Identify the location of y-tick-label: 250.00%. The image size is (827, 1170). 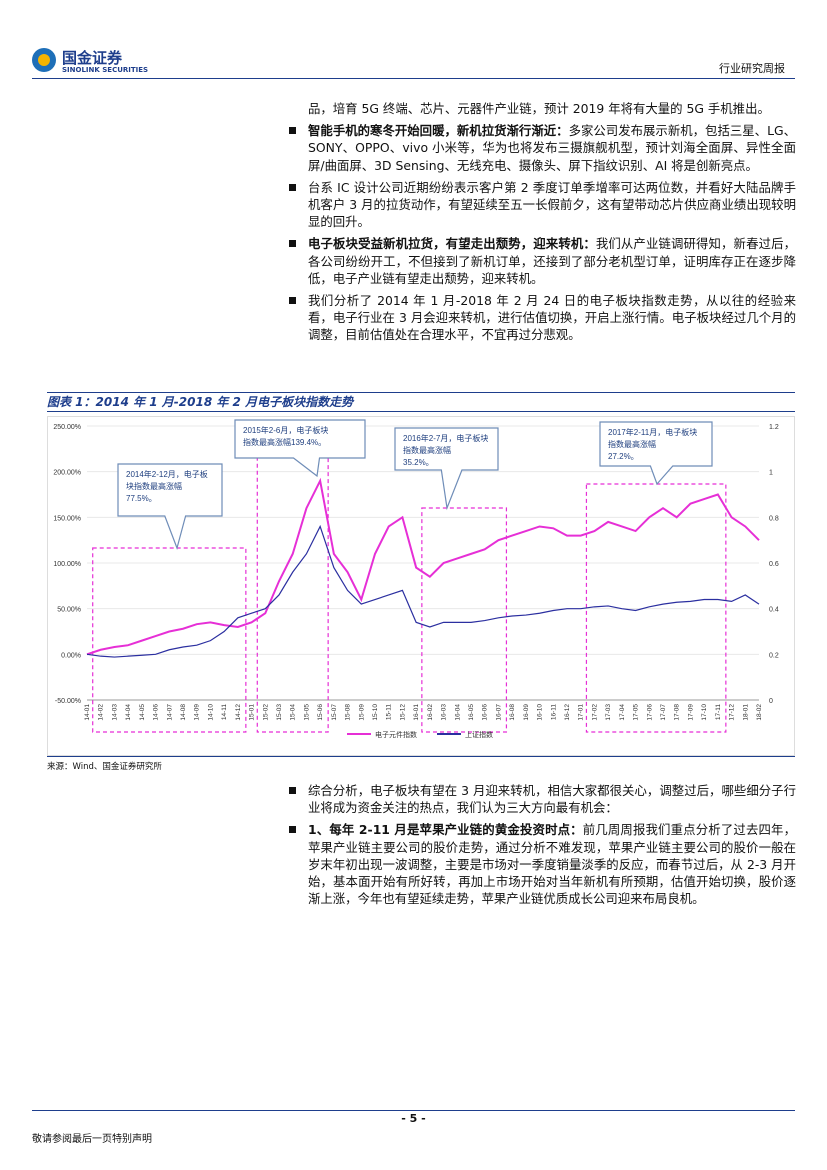
(67, 427).